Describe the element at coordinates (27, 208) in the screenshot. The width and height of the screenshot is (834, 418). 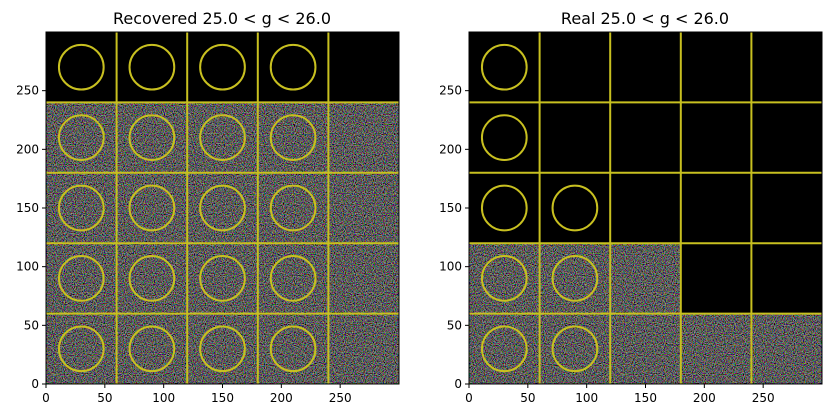
I see `recovered-y-tick-label: 150` at that location.